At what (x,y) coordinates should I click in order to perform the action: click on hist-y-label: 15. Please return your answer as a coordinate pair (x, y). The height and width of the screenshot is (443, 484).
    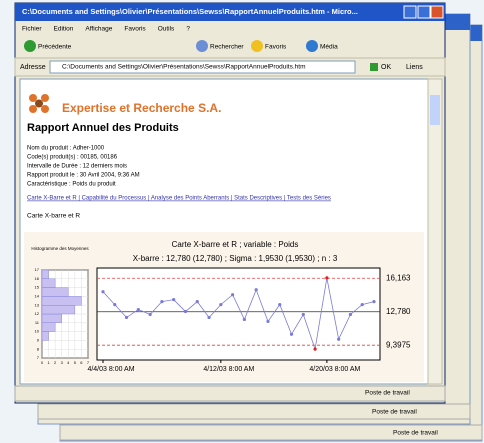
    Looking at the image, I should click on (37, 287).